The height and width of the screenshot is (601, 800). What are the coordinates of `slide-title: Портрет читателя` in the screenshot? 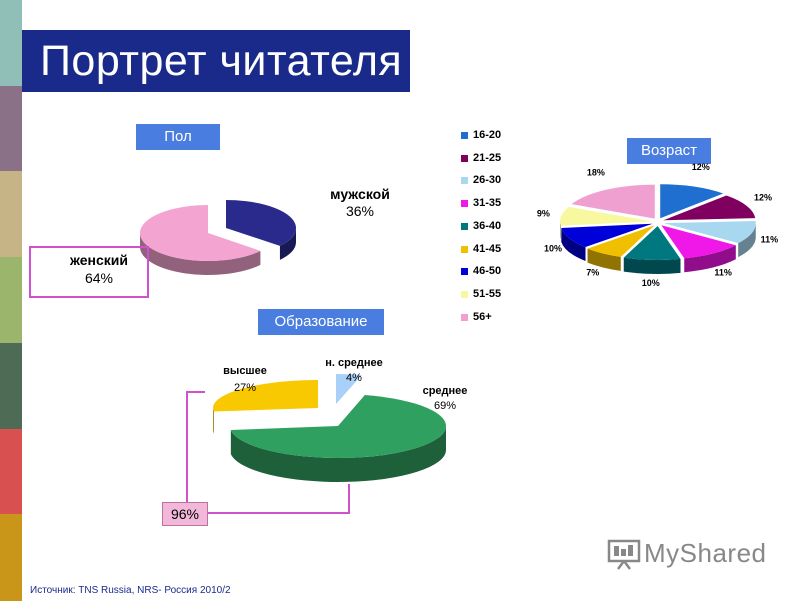 It's located at (216, 61).